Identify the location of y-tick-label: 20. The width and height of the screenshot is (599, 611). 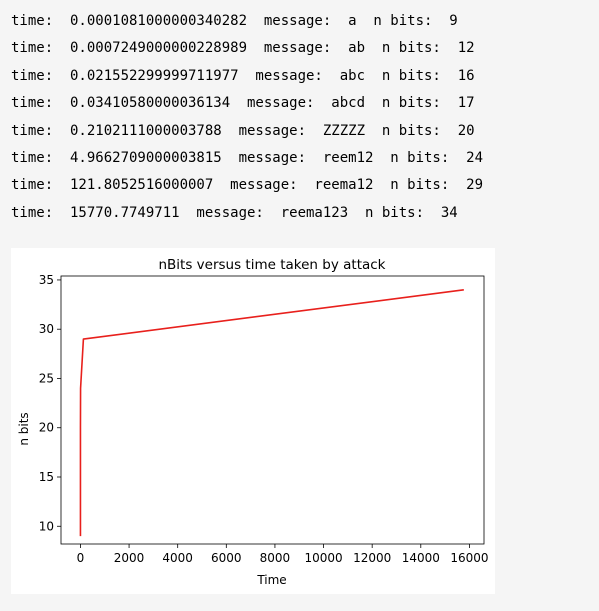
(46, 428).